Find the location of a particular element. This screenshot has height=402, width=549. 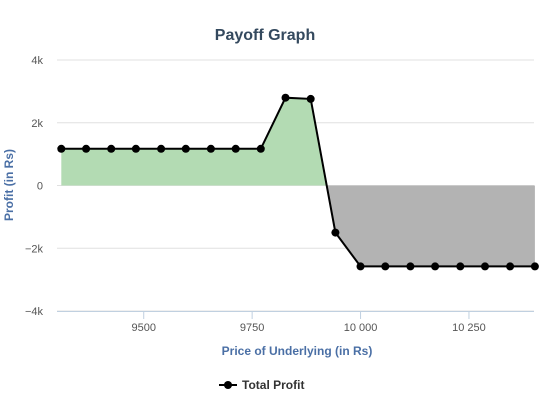

y-tick-label-4: 4k is located at coordinates (37, 61).